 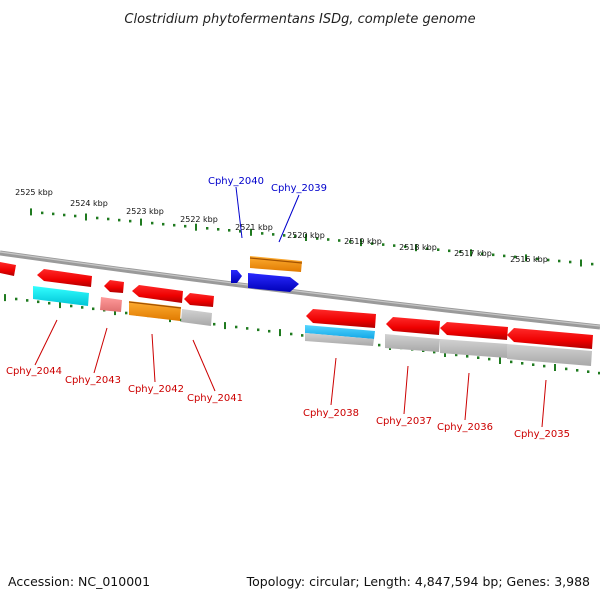 I want to click on gene-cphy-2043, so click(x=112, y=296).